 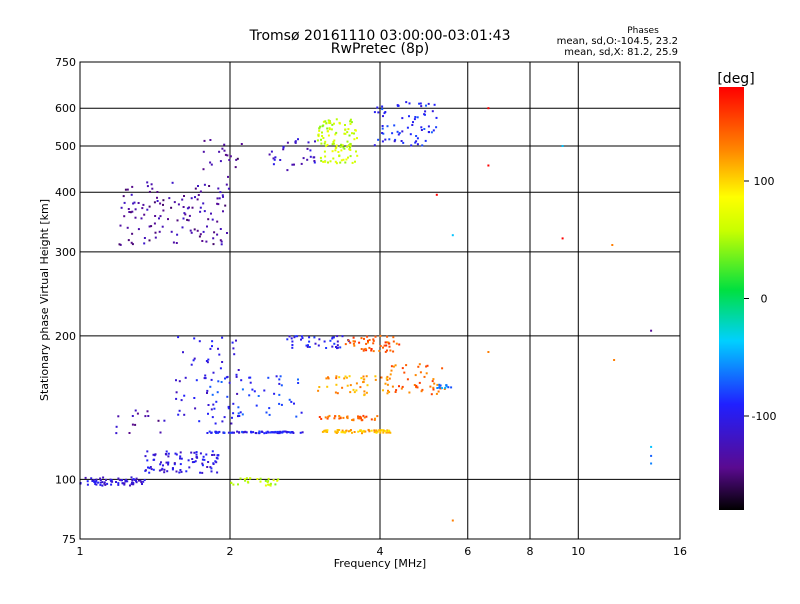 What do you see at coordinates (764, 181) in the screenshot?
I see `colorbar-tick-label: 100` at bounding box center [764, 181].